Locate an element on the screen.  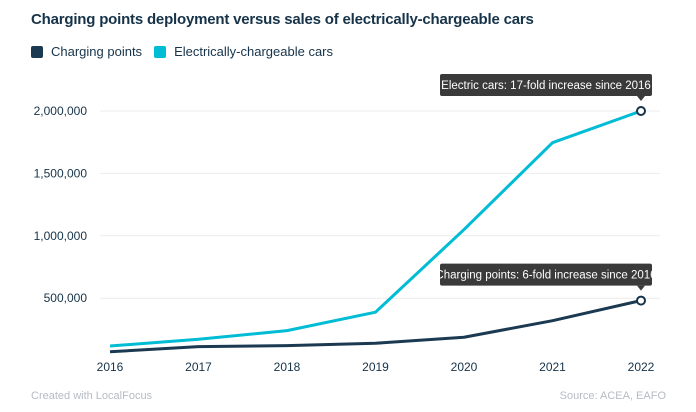
y-tick-label: 500,000 is located at coordinates (66, 298).